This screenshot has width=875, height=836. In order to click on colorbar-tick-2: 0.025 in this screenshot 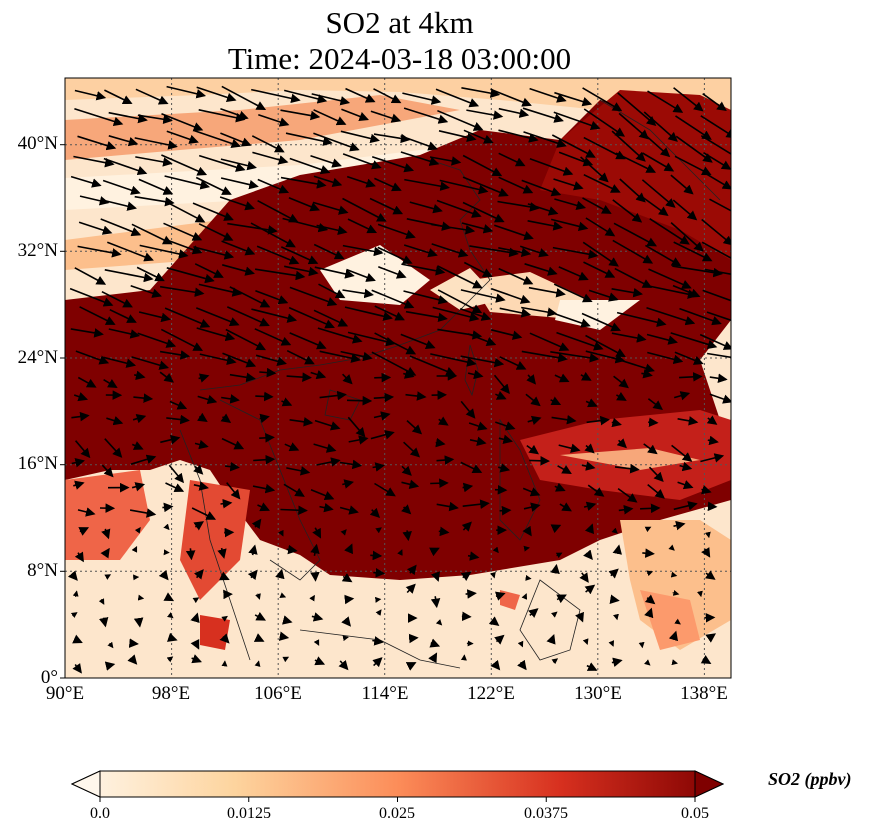, I will do `click(397, 813)`.